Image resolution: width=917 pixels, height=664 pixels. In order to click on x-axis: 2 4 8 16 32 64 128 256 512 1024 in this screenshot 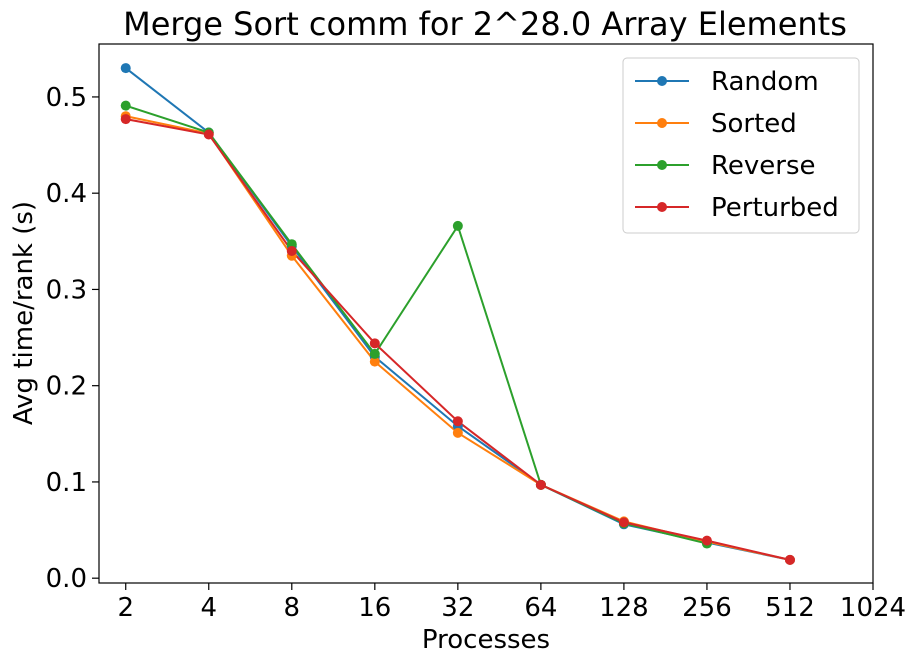, I will do `click(511, 603)`.